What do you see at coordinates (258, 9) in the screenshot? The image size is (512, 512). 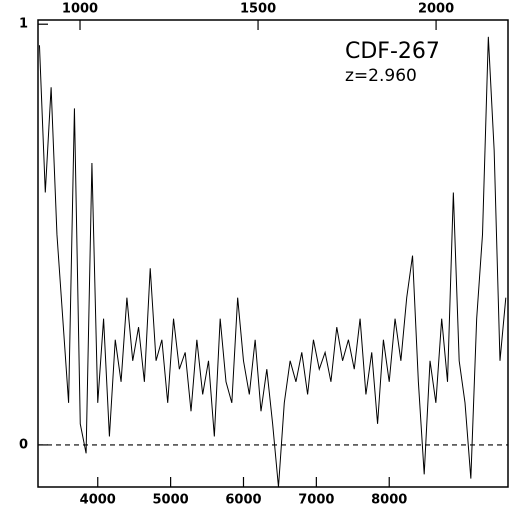 I see `x2-tick-label: 1500` at bounding box center [258, 9].